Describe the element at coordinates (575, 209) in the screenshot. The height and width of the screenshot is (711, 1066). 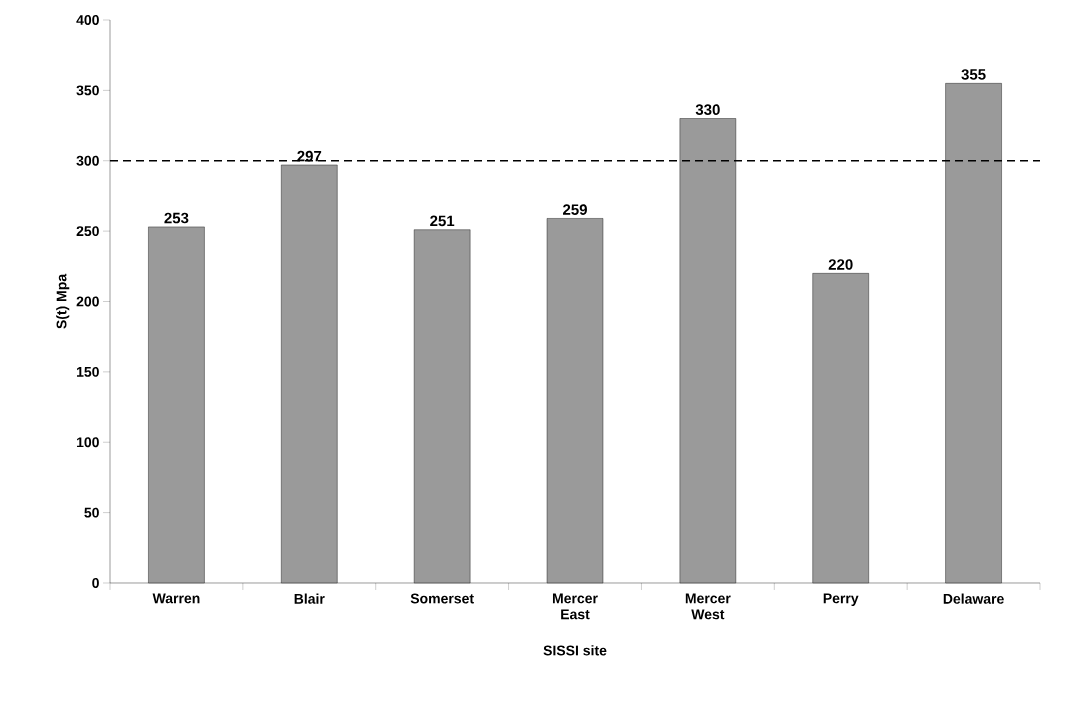
I see `data-label: 259` at that location.